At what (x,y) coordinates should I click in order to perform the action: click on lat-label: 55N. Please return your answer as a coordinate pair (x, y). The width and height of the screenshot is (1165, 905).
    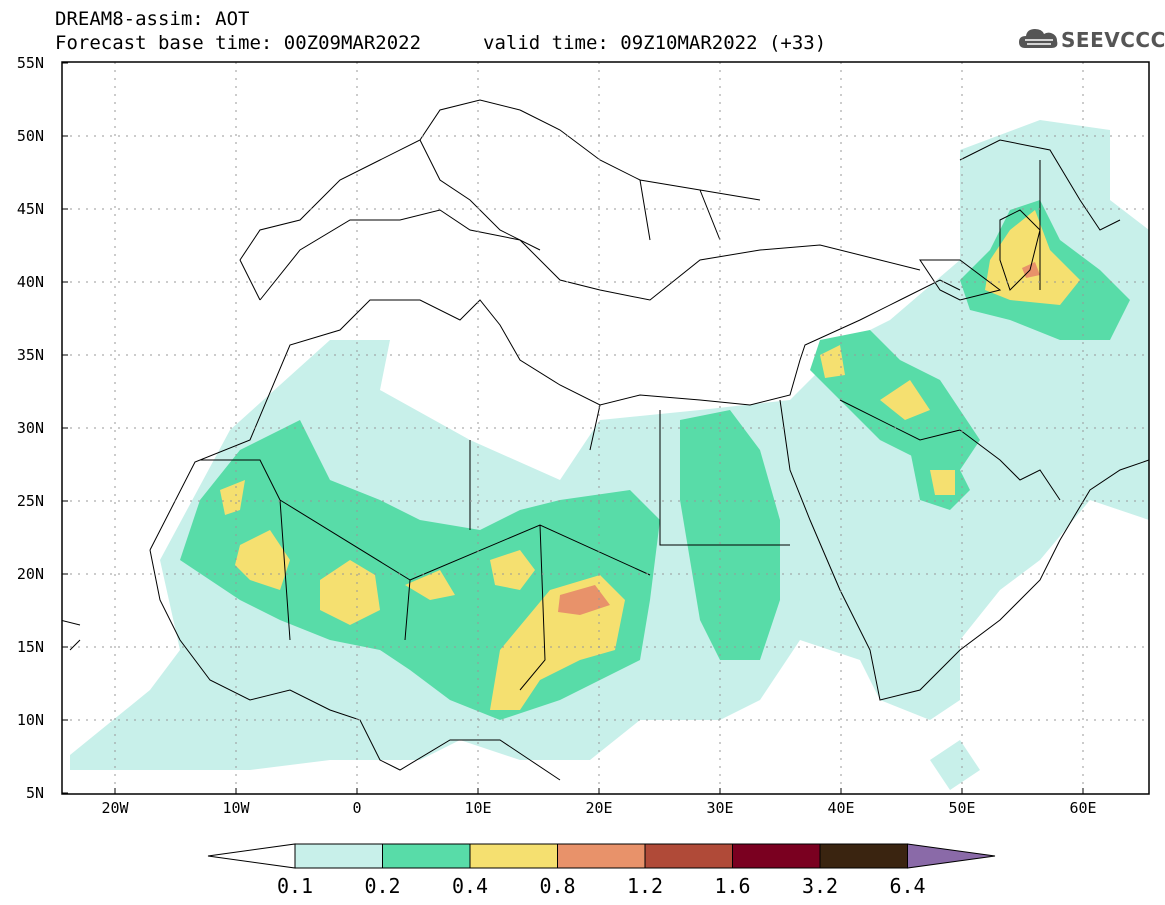
    Looking at the image, I should click on (30, 63).